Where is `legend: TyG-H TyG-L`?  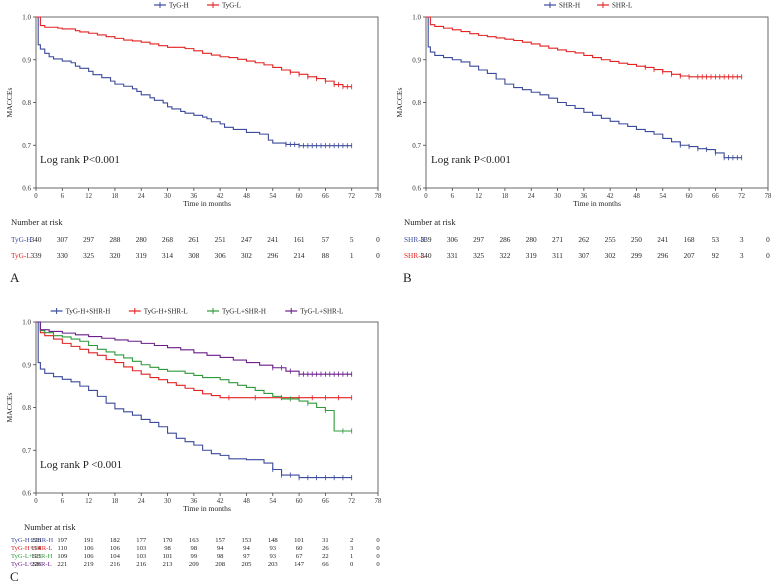
legend: TyG-H TyG-L is located at coordinates (197, 6).